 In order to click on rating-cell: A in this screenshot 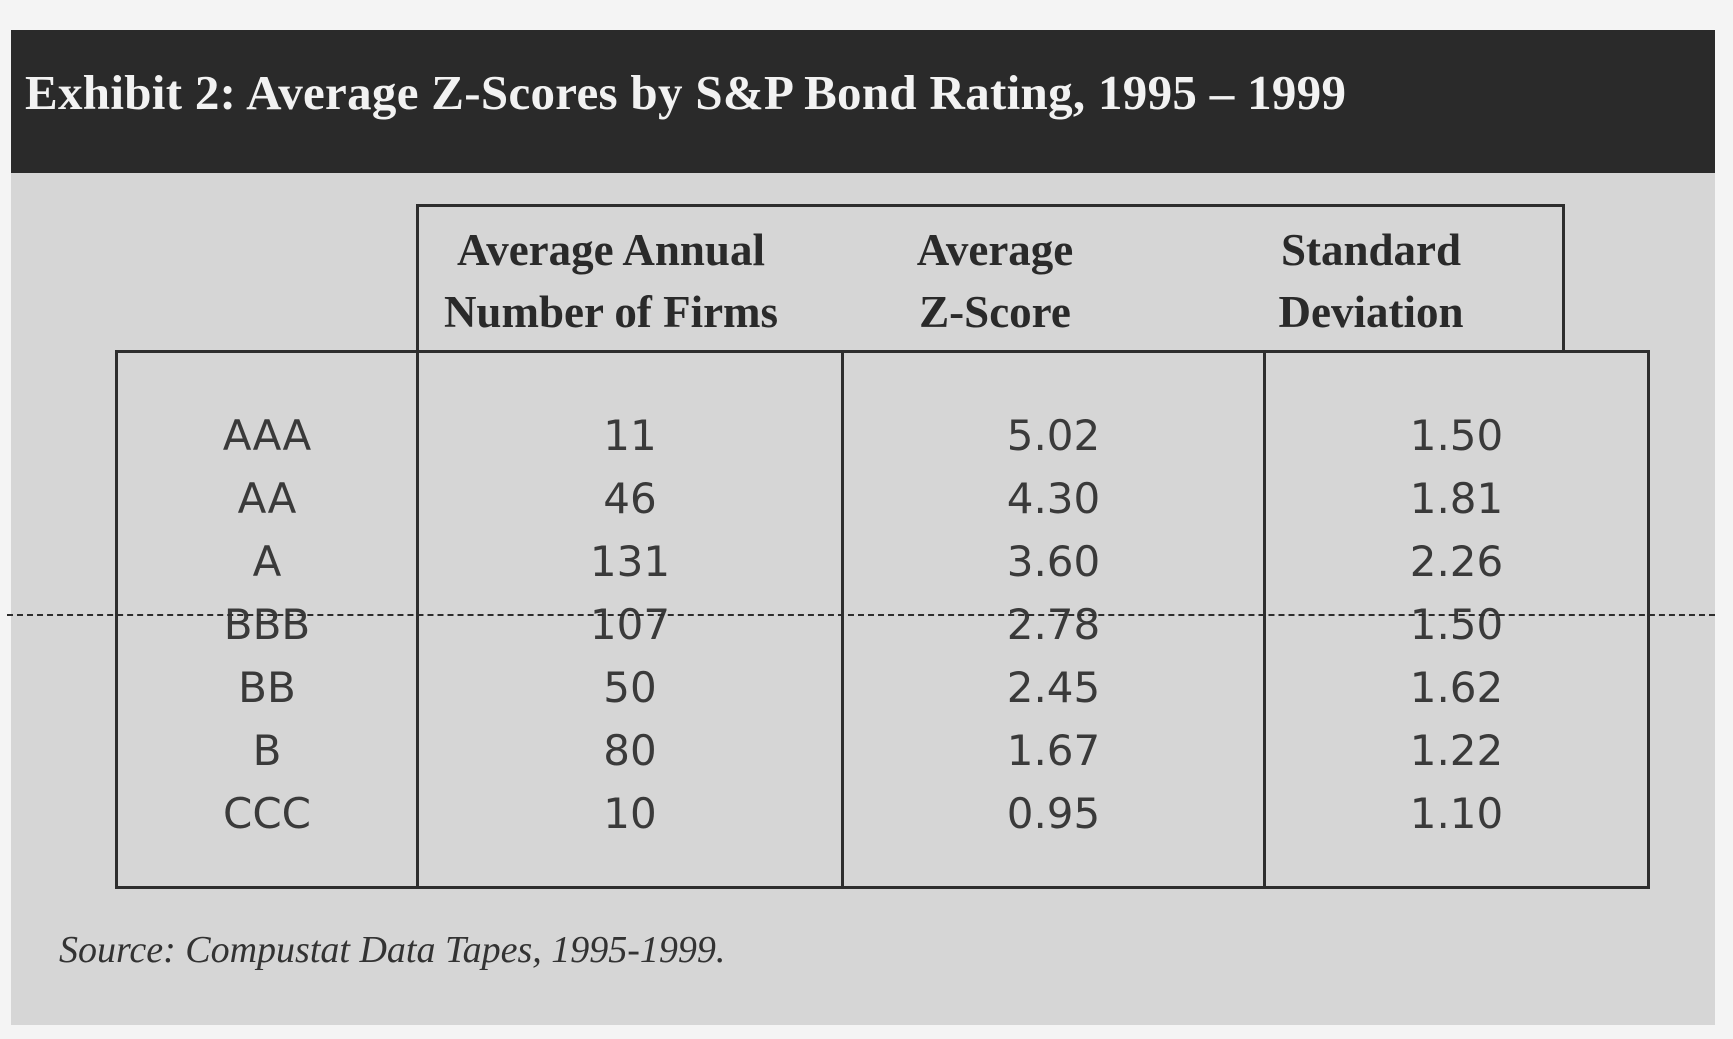, I will do `click(267, 561)`.